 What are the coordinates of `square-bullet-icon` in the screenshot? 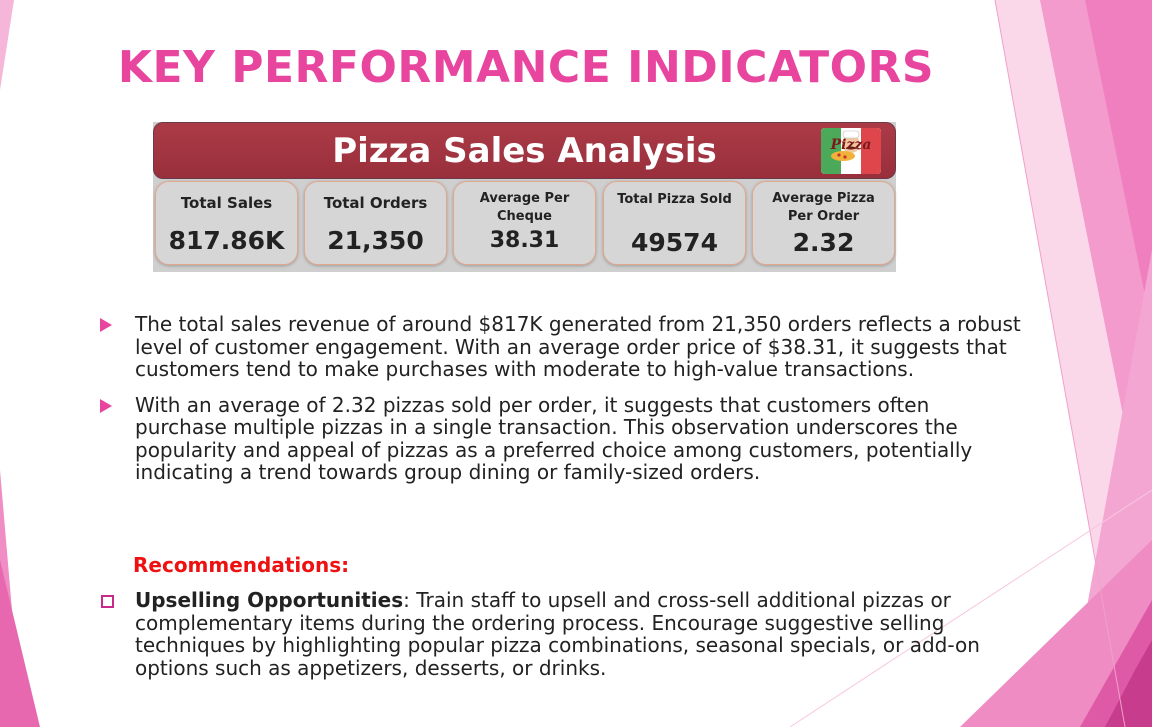 It's located at (107, 601).